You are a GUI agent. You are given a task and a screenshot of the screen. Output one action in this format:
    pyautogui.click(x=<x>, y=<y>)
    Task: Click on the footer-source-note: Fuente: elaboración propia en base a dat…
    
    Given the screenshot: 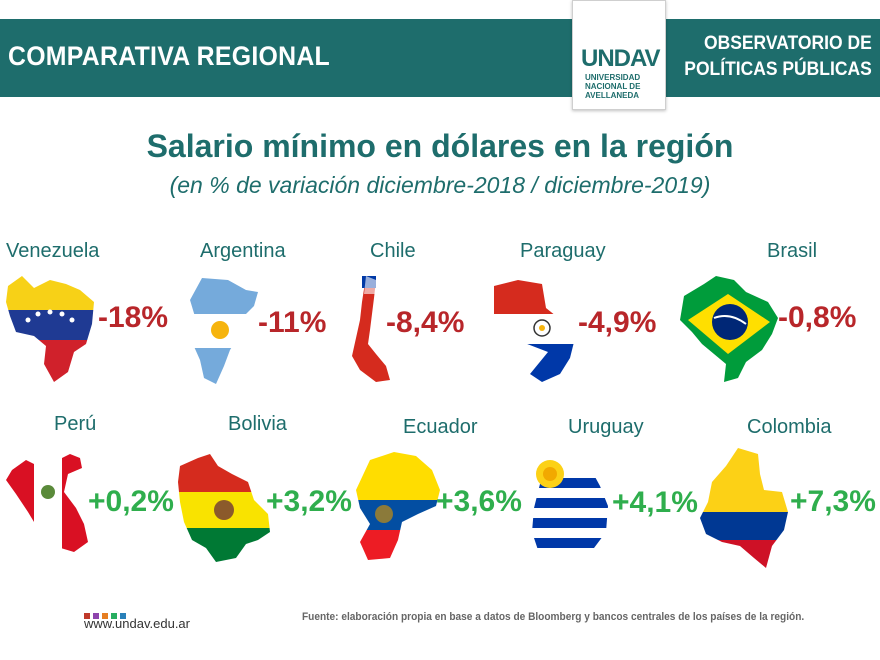 What is the action you would take?
    pyautogui.click(x=553, y=617)
    